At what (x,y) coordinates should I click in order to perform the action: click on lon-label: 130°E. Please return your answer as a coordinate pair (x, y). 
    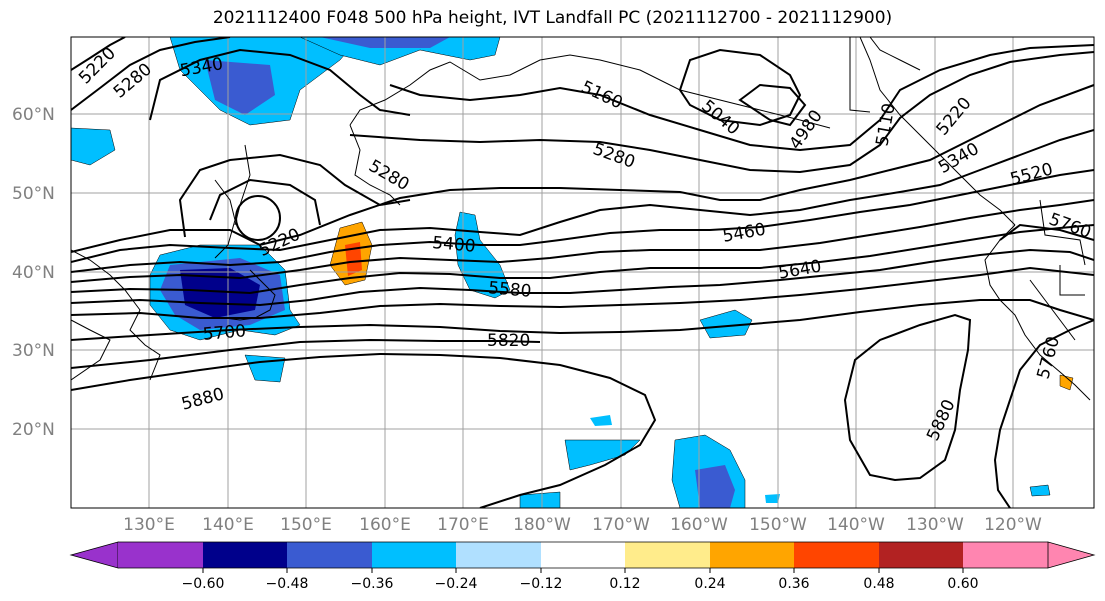
    Looking at the image, I should click on (149, 525).